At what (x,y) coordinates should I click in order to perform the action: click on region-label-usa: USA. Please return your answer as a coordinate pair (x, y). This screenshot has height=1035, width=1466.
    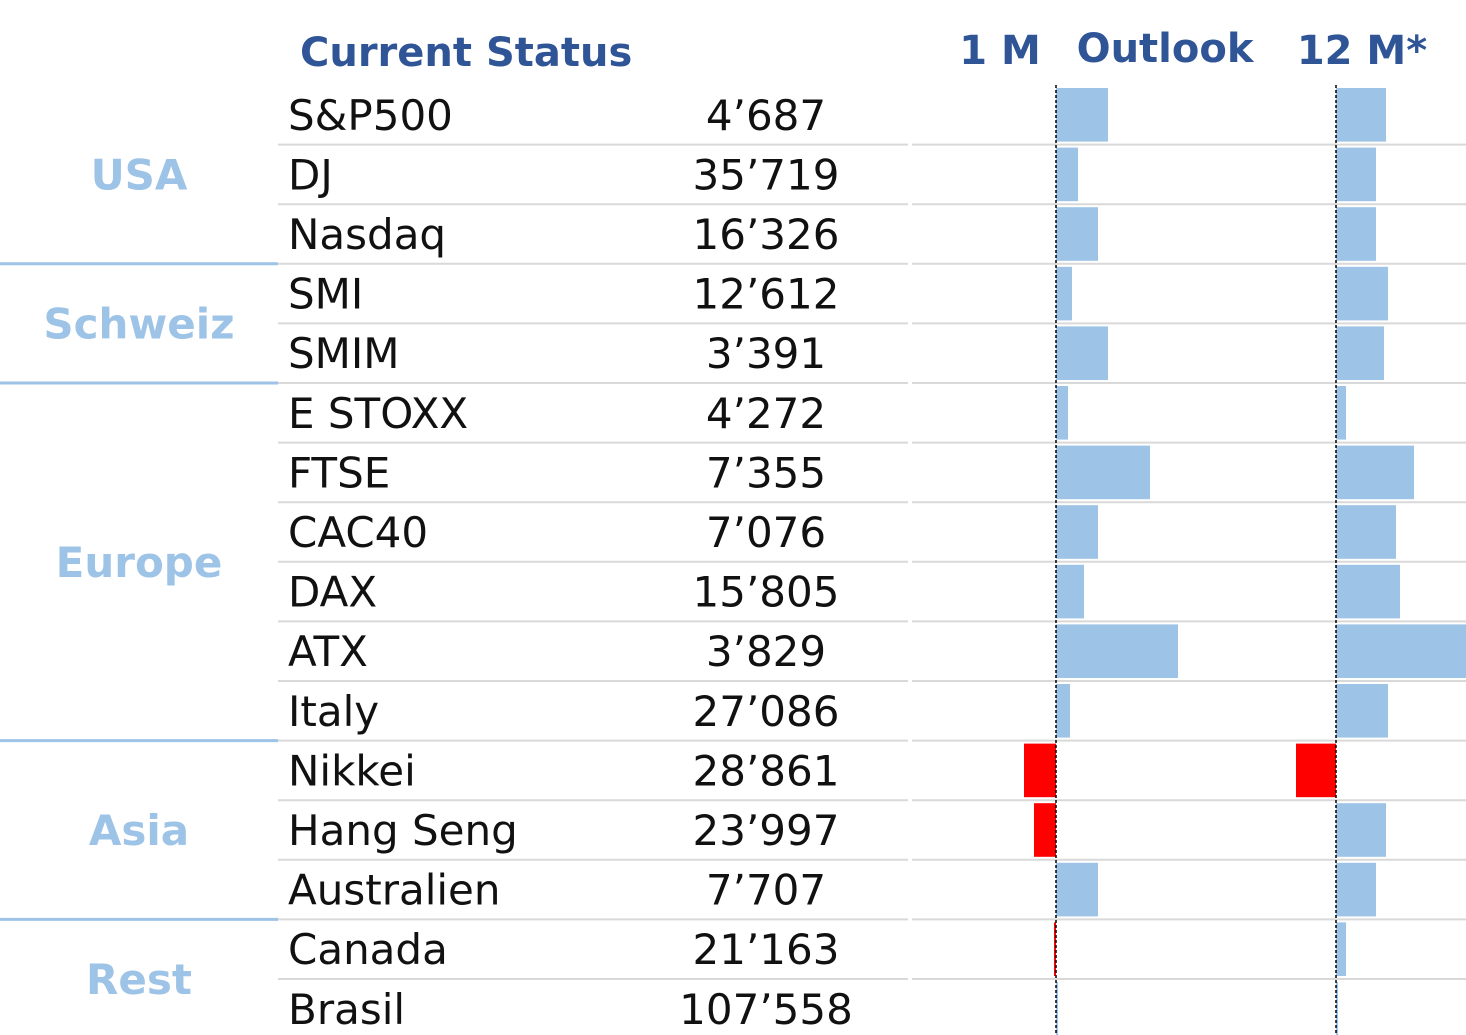
    Looking at the image, I should click on (139, 174).